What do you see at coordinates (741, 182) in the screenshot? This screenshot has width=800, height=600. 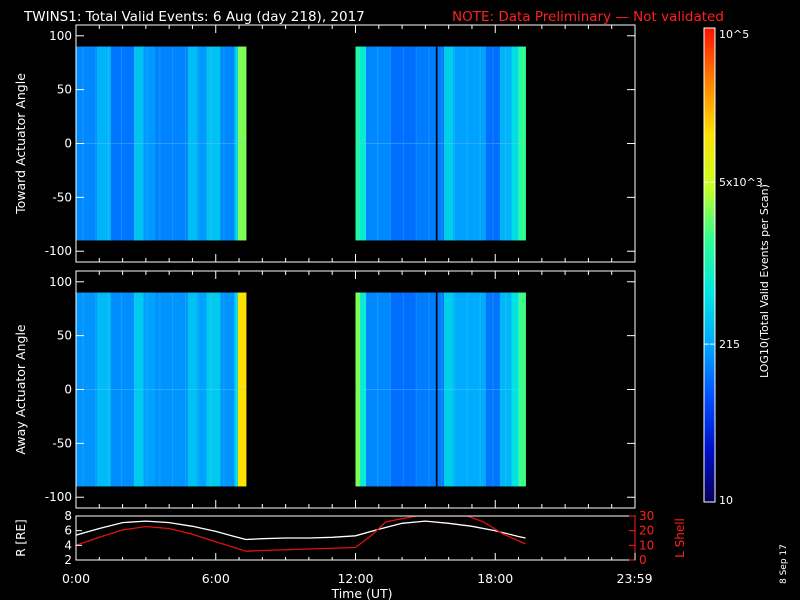 I see `colorbar-tick-label: 5x10^3` at bounding box center [741, 182].